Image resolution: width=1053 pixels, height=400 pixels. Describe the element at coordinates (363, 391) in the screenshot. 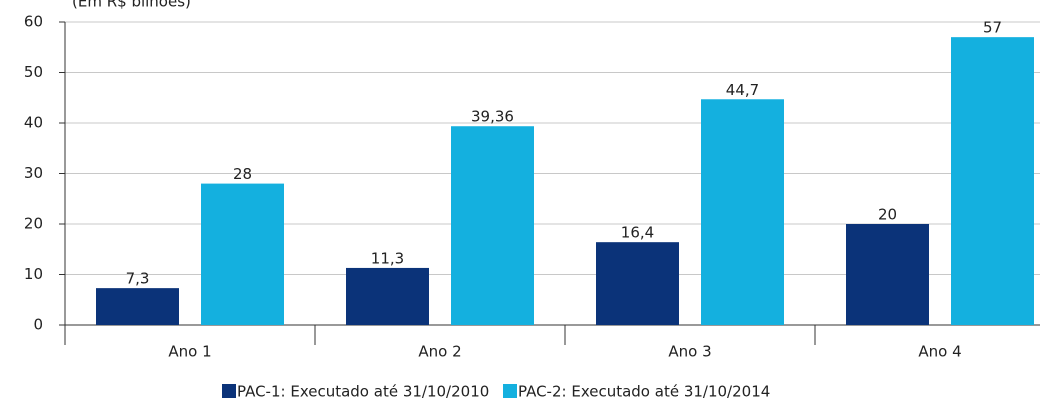

I see `legend-label: PAC-1: Executado até 31/10/2010` at that location.